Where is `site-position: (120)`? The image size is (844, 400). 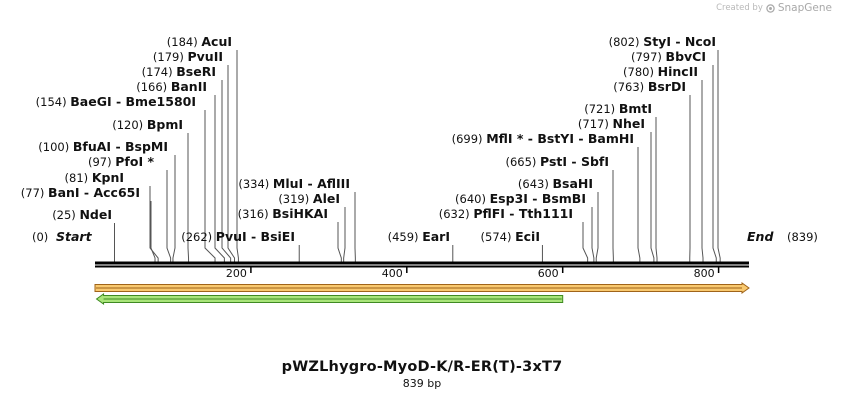
site-position: (120) is located at coordinates (129, 125).